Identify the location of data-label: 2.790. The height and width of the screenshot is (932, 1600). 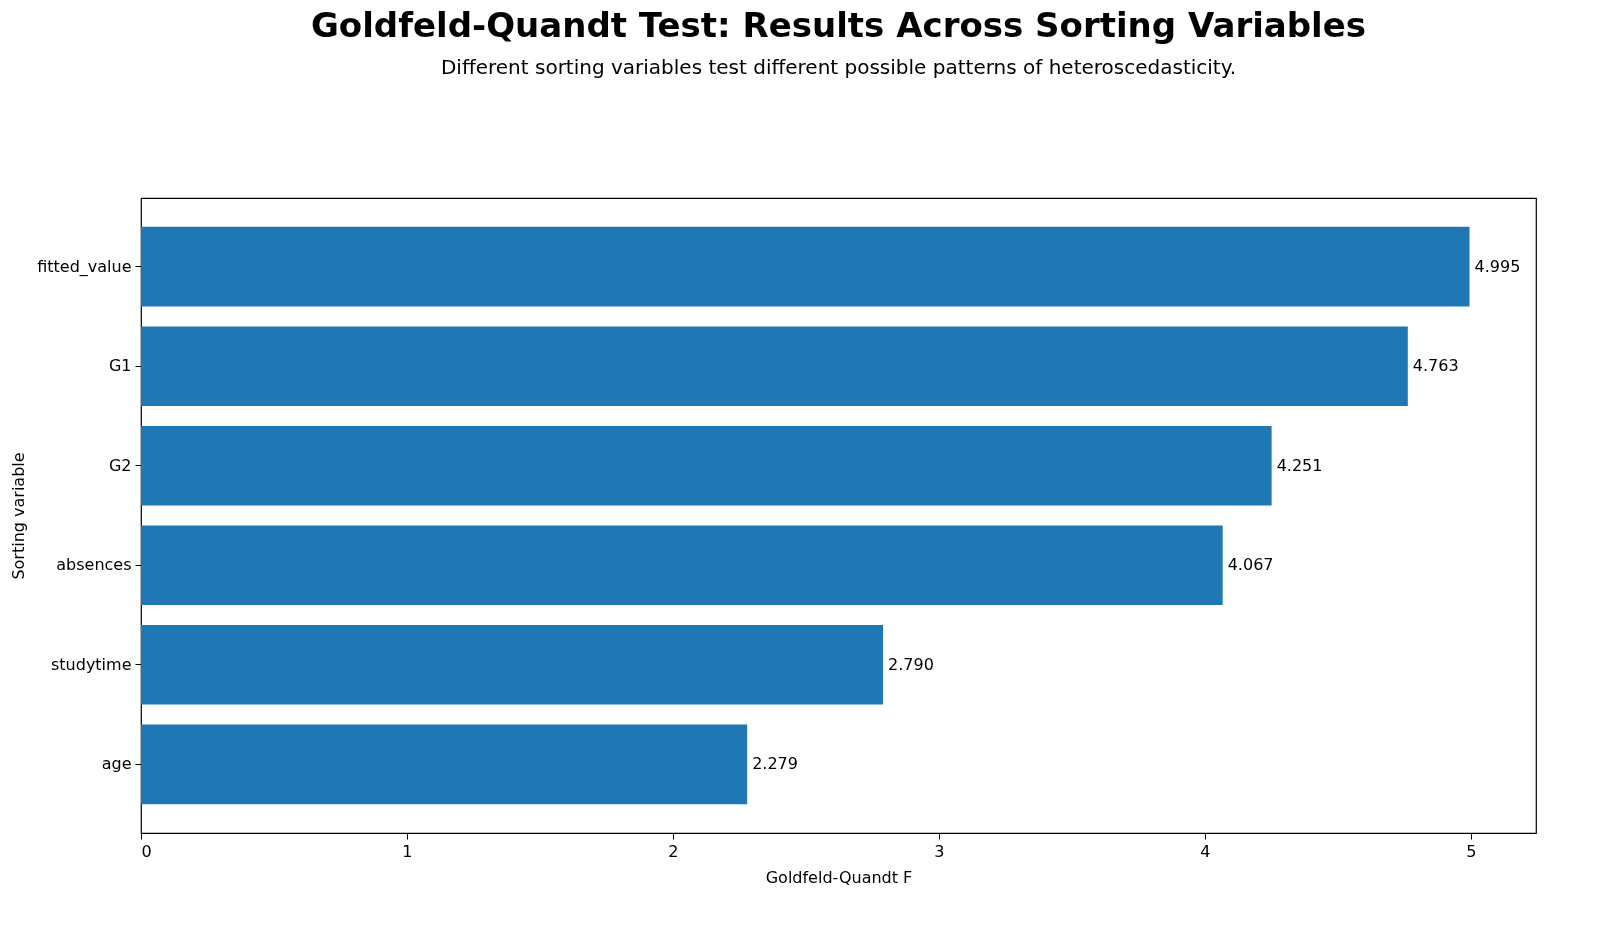
(911, 664).